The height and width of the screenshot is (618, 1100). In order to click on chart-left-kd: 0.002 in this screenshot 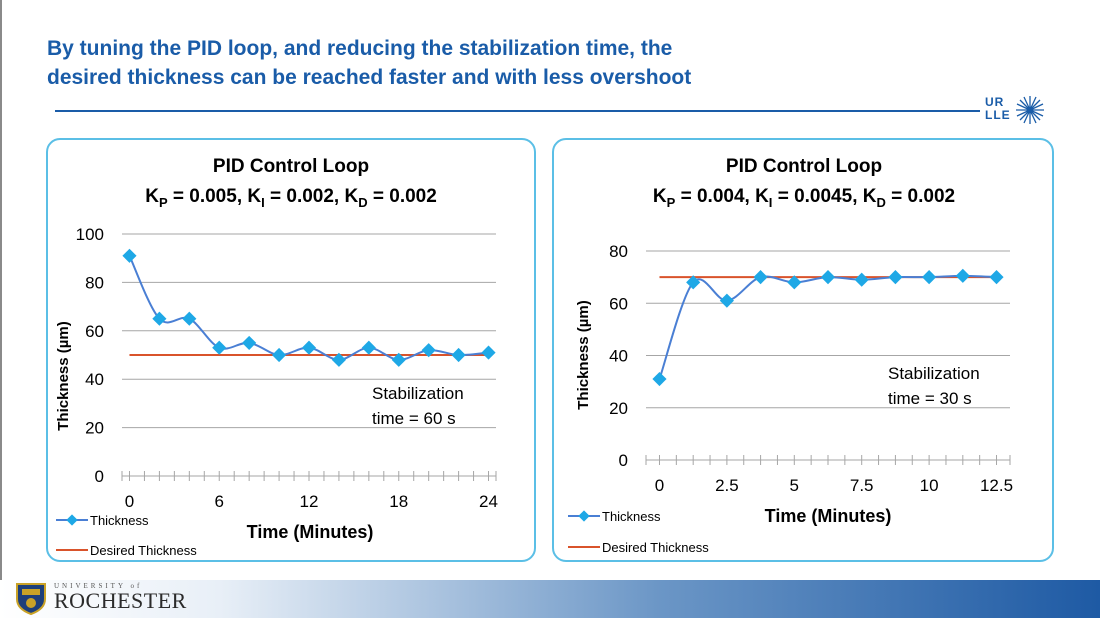, I will do `click(413, 196)`.